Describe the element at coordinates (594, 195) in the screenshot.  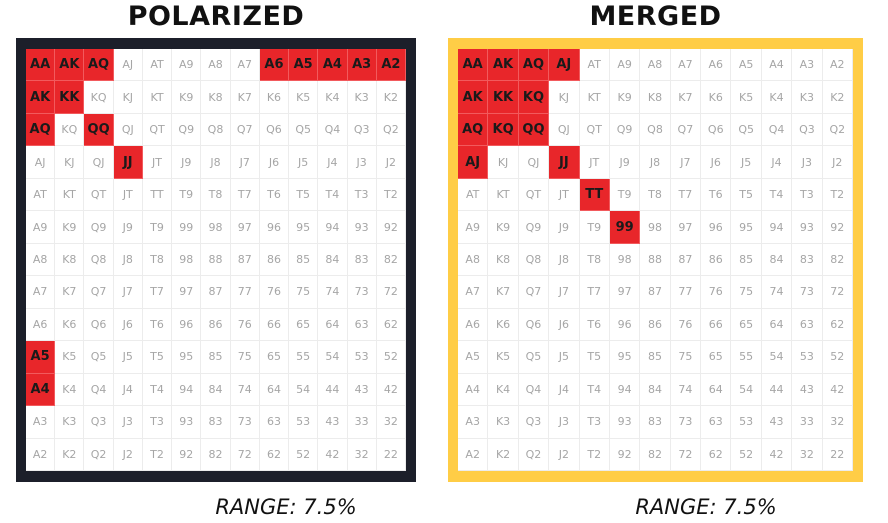
I see `hand-cell: TT` at that location.